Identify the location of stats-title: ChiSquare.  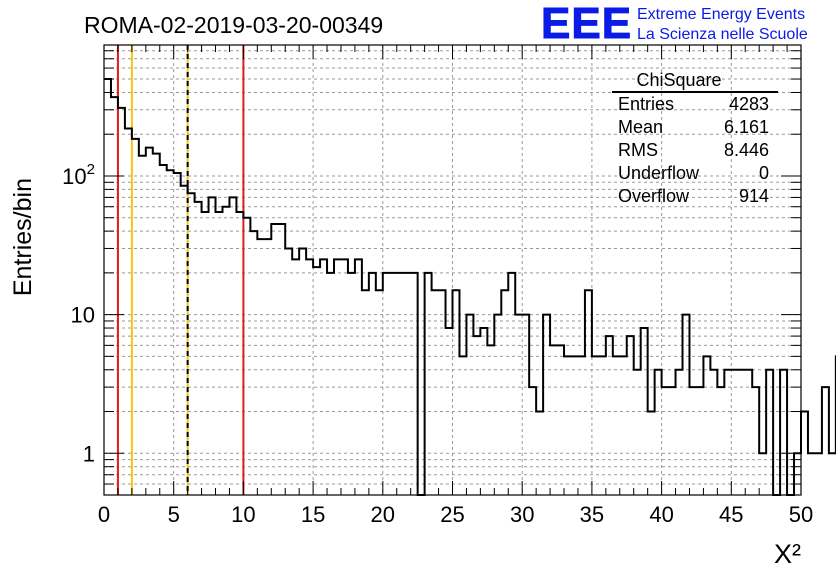
(678, 80).